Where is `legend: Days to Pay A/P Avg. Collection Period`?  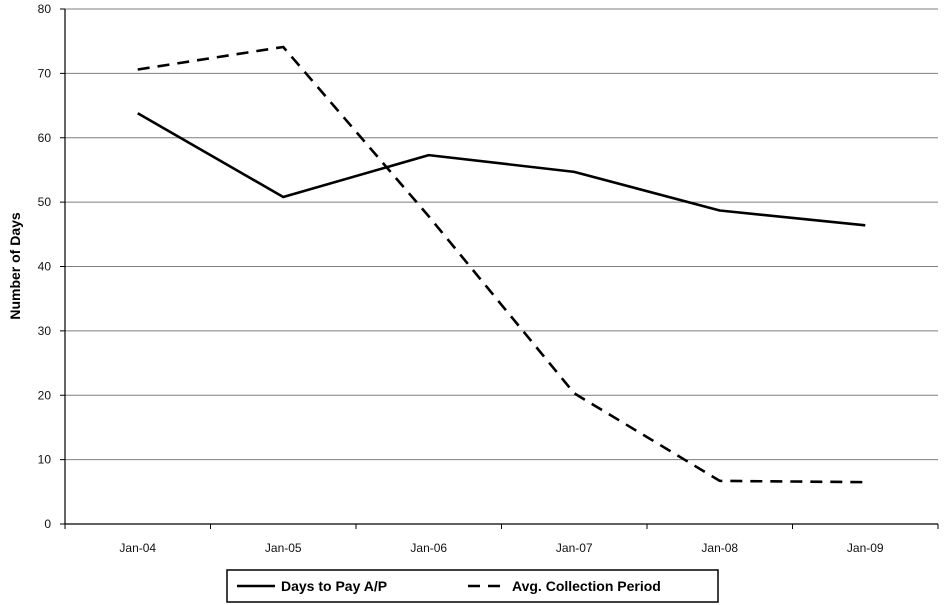 legend: Days to Pay A/P Avg. Collection Period is located at coordinates (472, 586).